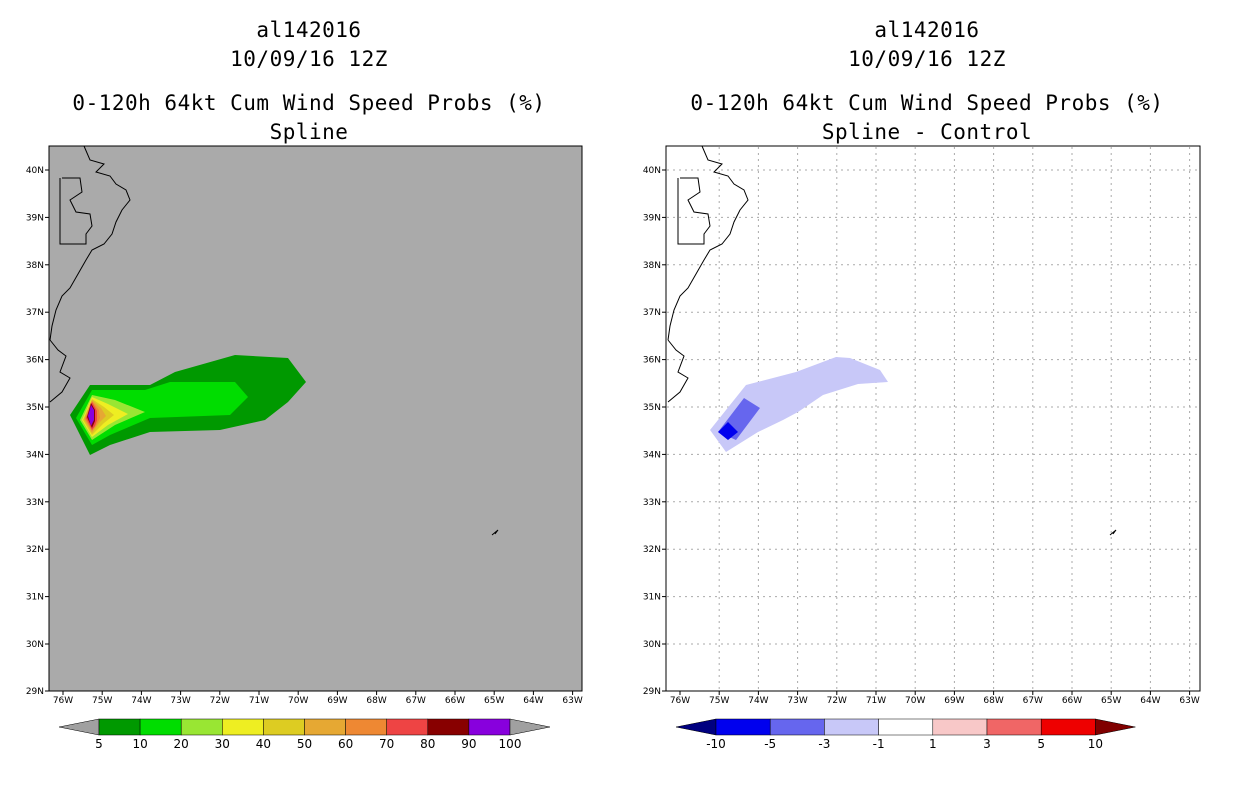  I want to click on legend-label: 90, so click(468, 744).